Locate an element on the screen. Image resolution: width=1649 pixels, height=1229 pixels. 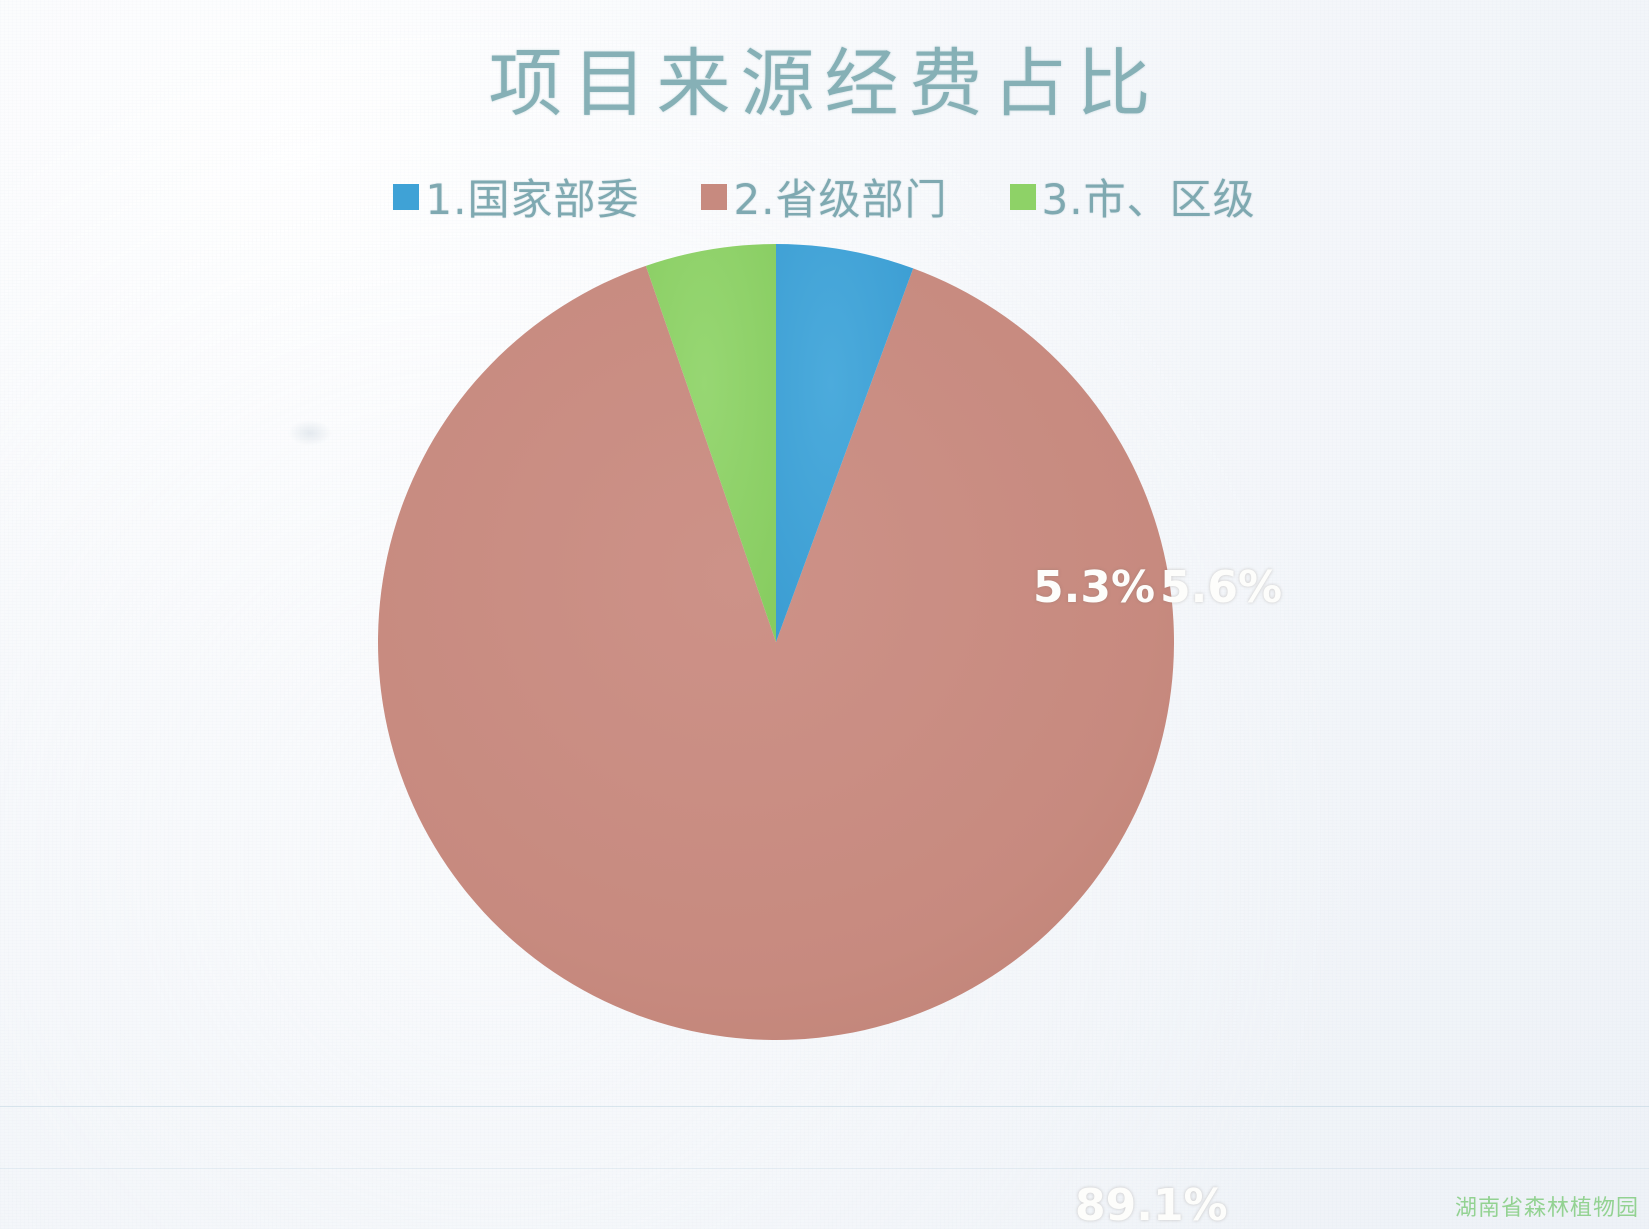
pie-label-provincial: 89.1% is located at coordinates (1151, 1204).